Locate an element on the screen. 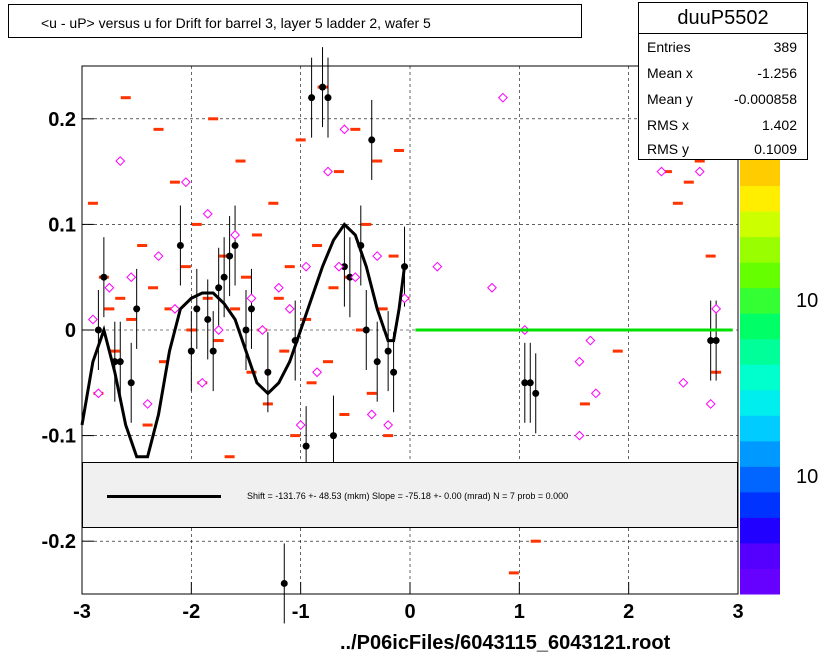 Image resolution: width=820 pixels, height=660 pixels. stat-label-mean-y: Mean y is located at coordinates (670, 99).